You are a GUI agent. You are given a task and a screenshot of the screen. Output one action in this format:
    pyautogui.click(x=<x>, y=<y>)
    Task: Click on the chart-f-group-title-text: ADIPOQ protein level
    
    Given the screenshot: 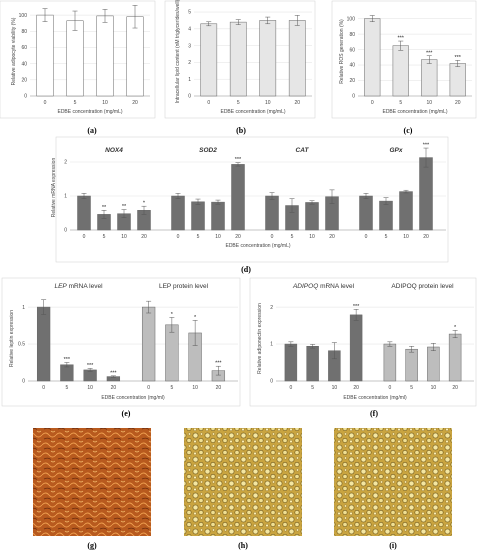 What is the action you would take?
    pyautogui.click(x=422, y=286)
    